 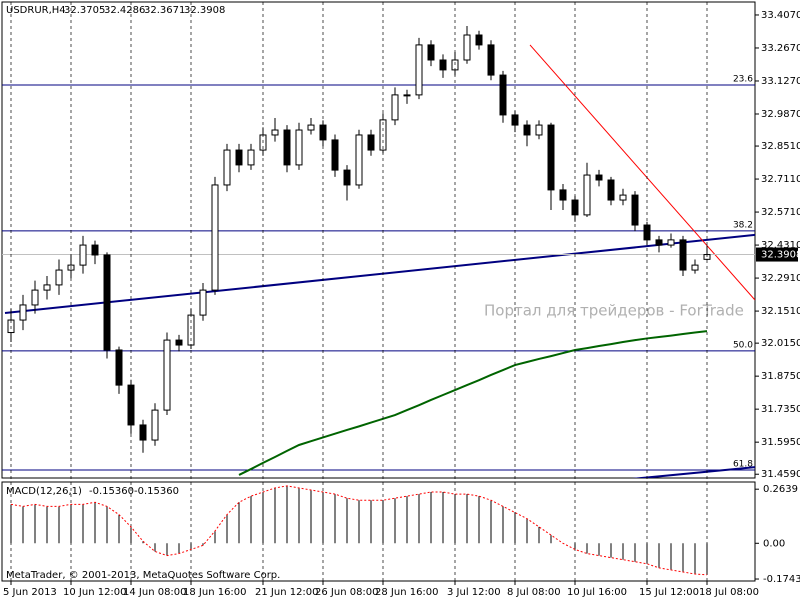 I want to click on close-readout: 32.3908, so click(x=204, y=10).